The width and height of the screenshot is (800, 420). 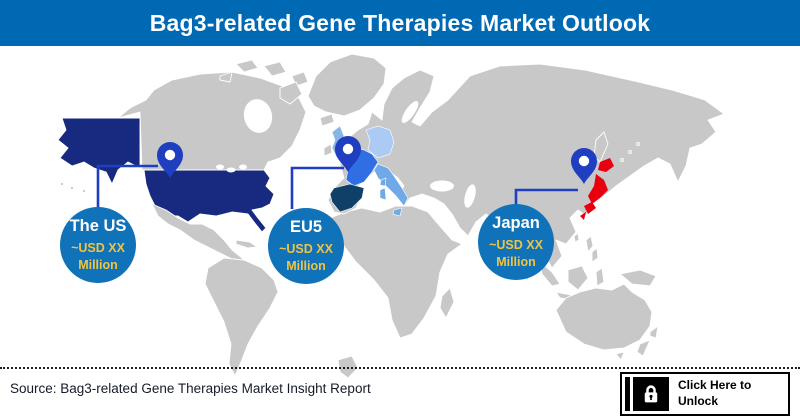 What do you see at coordinates (715, 385) in the screenshot?
I see `unlock-label-line1: Click Here to` at bounding box center [715, 385].